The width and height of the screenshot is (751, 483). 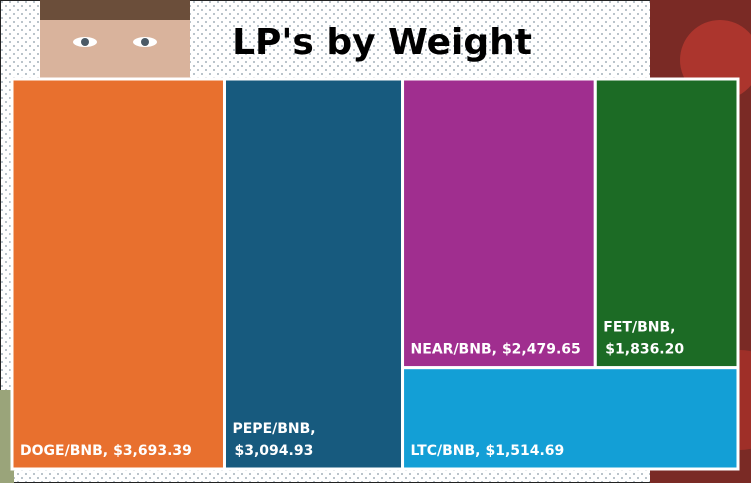 I want to click on value-label: $1,514.69, so click(x=524, y=451).